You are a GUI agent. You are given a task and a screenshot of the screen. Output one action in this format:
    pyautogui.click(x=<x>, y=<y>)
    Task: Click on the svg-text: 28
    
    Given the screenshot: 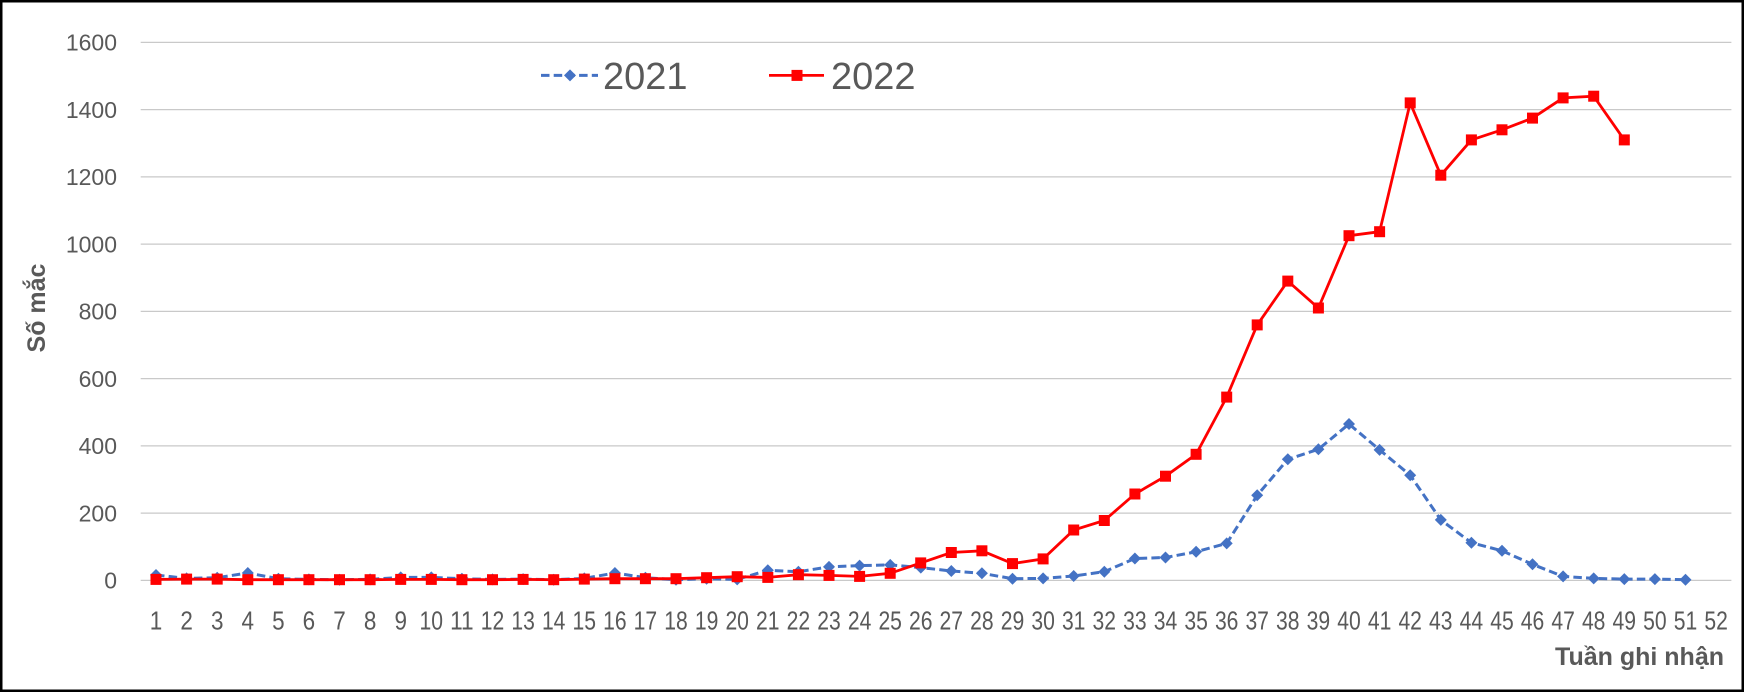 What is the action you would take?
    pyautogui.click(x=982, y=622)
    